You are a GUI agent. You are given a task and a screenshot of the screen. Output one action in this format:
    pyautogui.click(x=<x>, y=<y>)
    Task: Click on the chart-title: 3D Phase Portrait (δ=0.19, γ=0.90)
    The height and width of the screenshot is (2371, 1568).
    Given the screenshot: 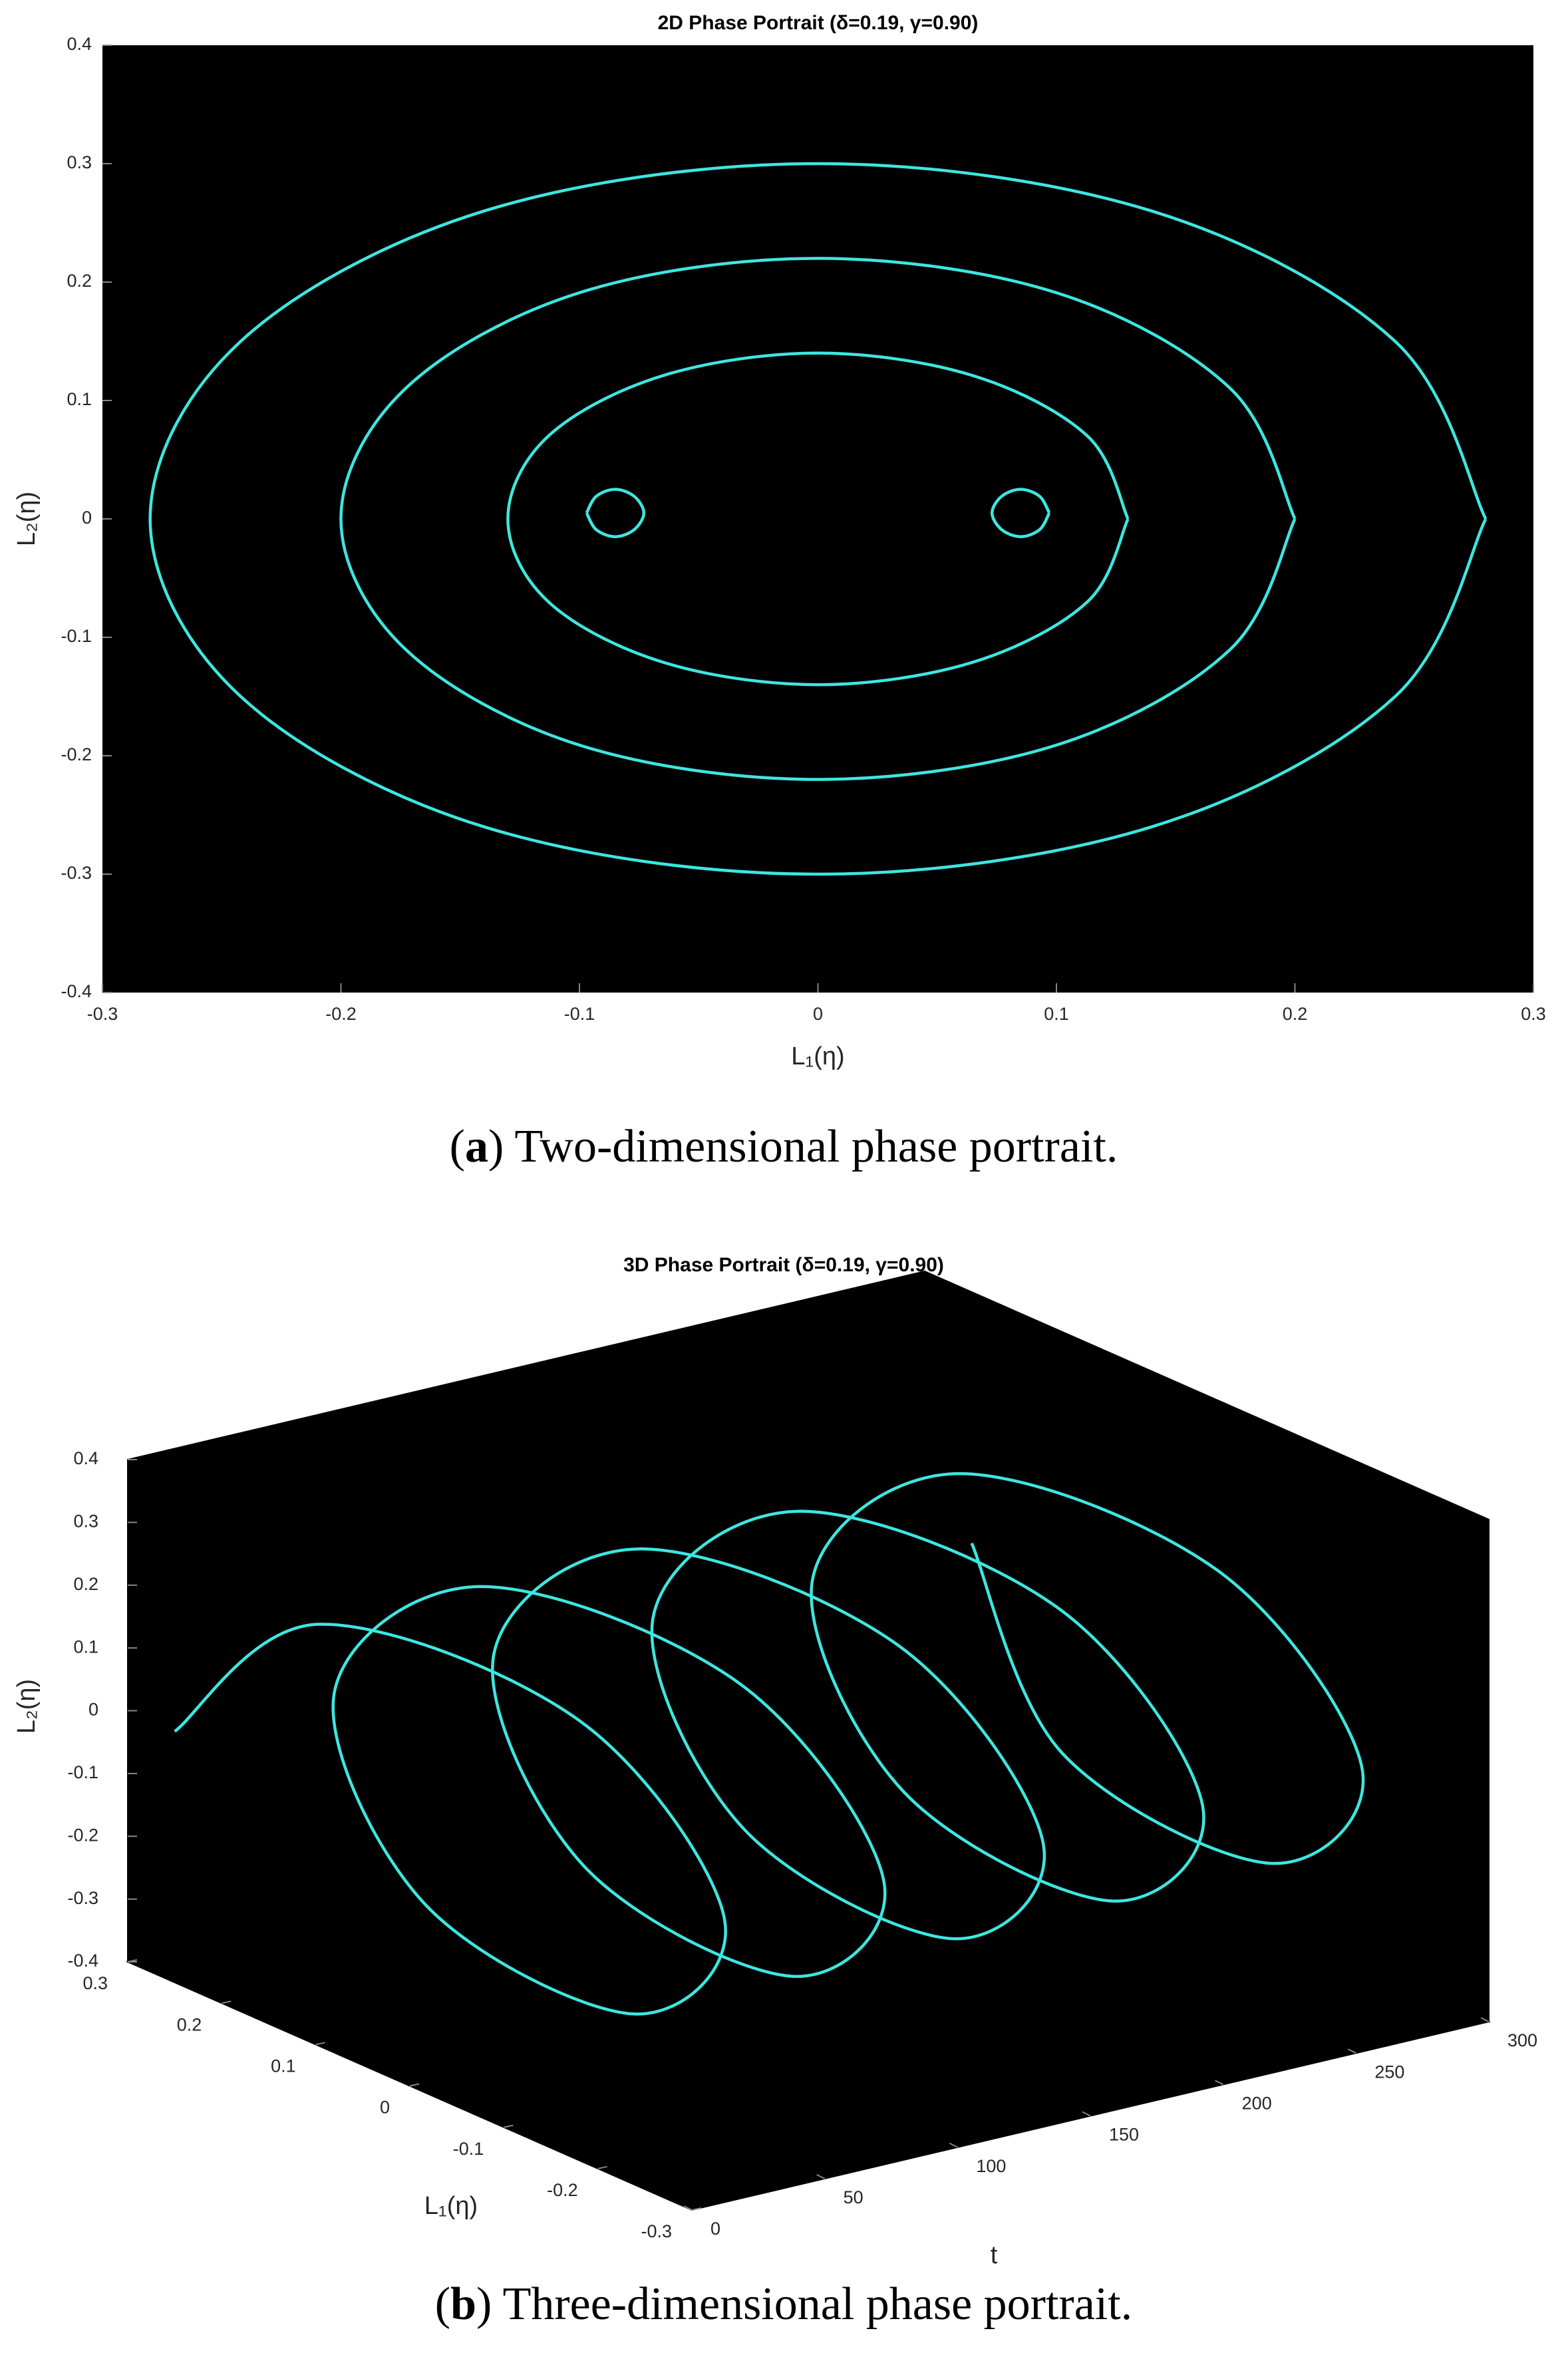 What is the action you would take?
    pyautogui.click(x=783, y=1265)
    